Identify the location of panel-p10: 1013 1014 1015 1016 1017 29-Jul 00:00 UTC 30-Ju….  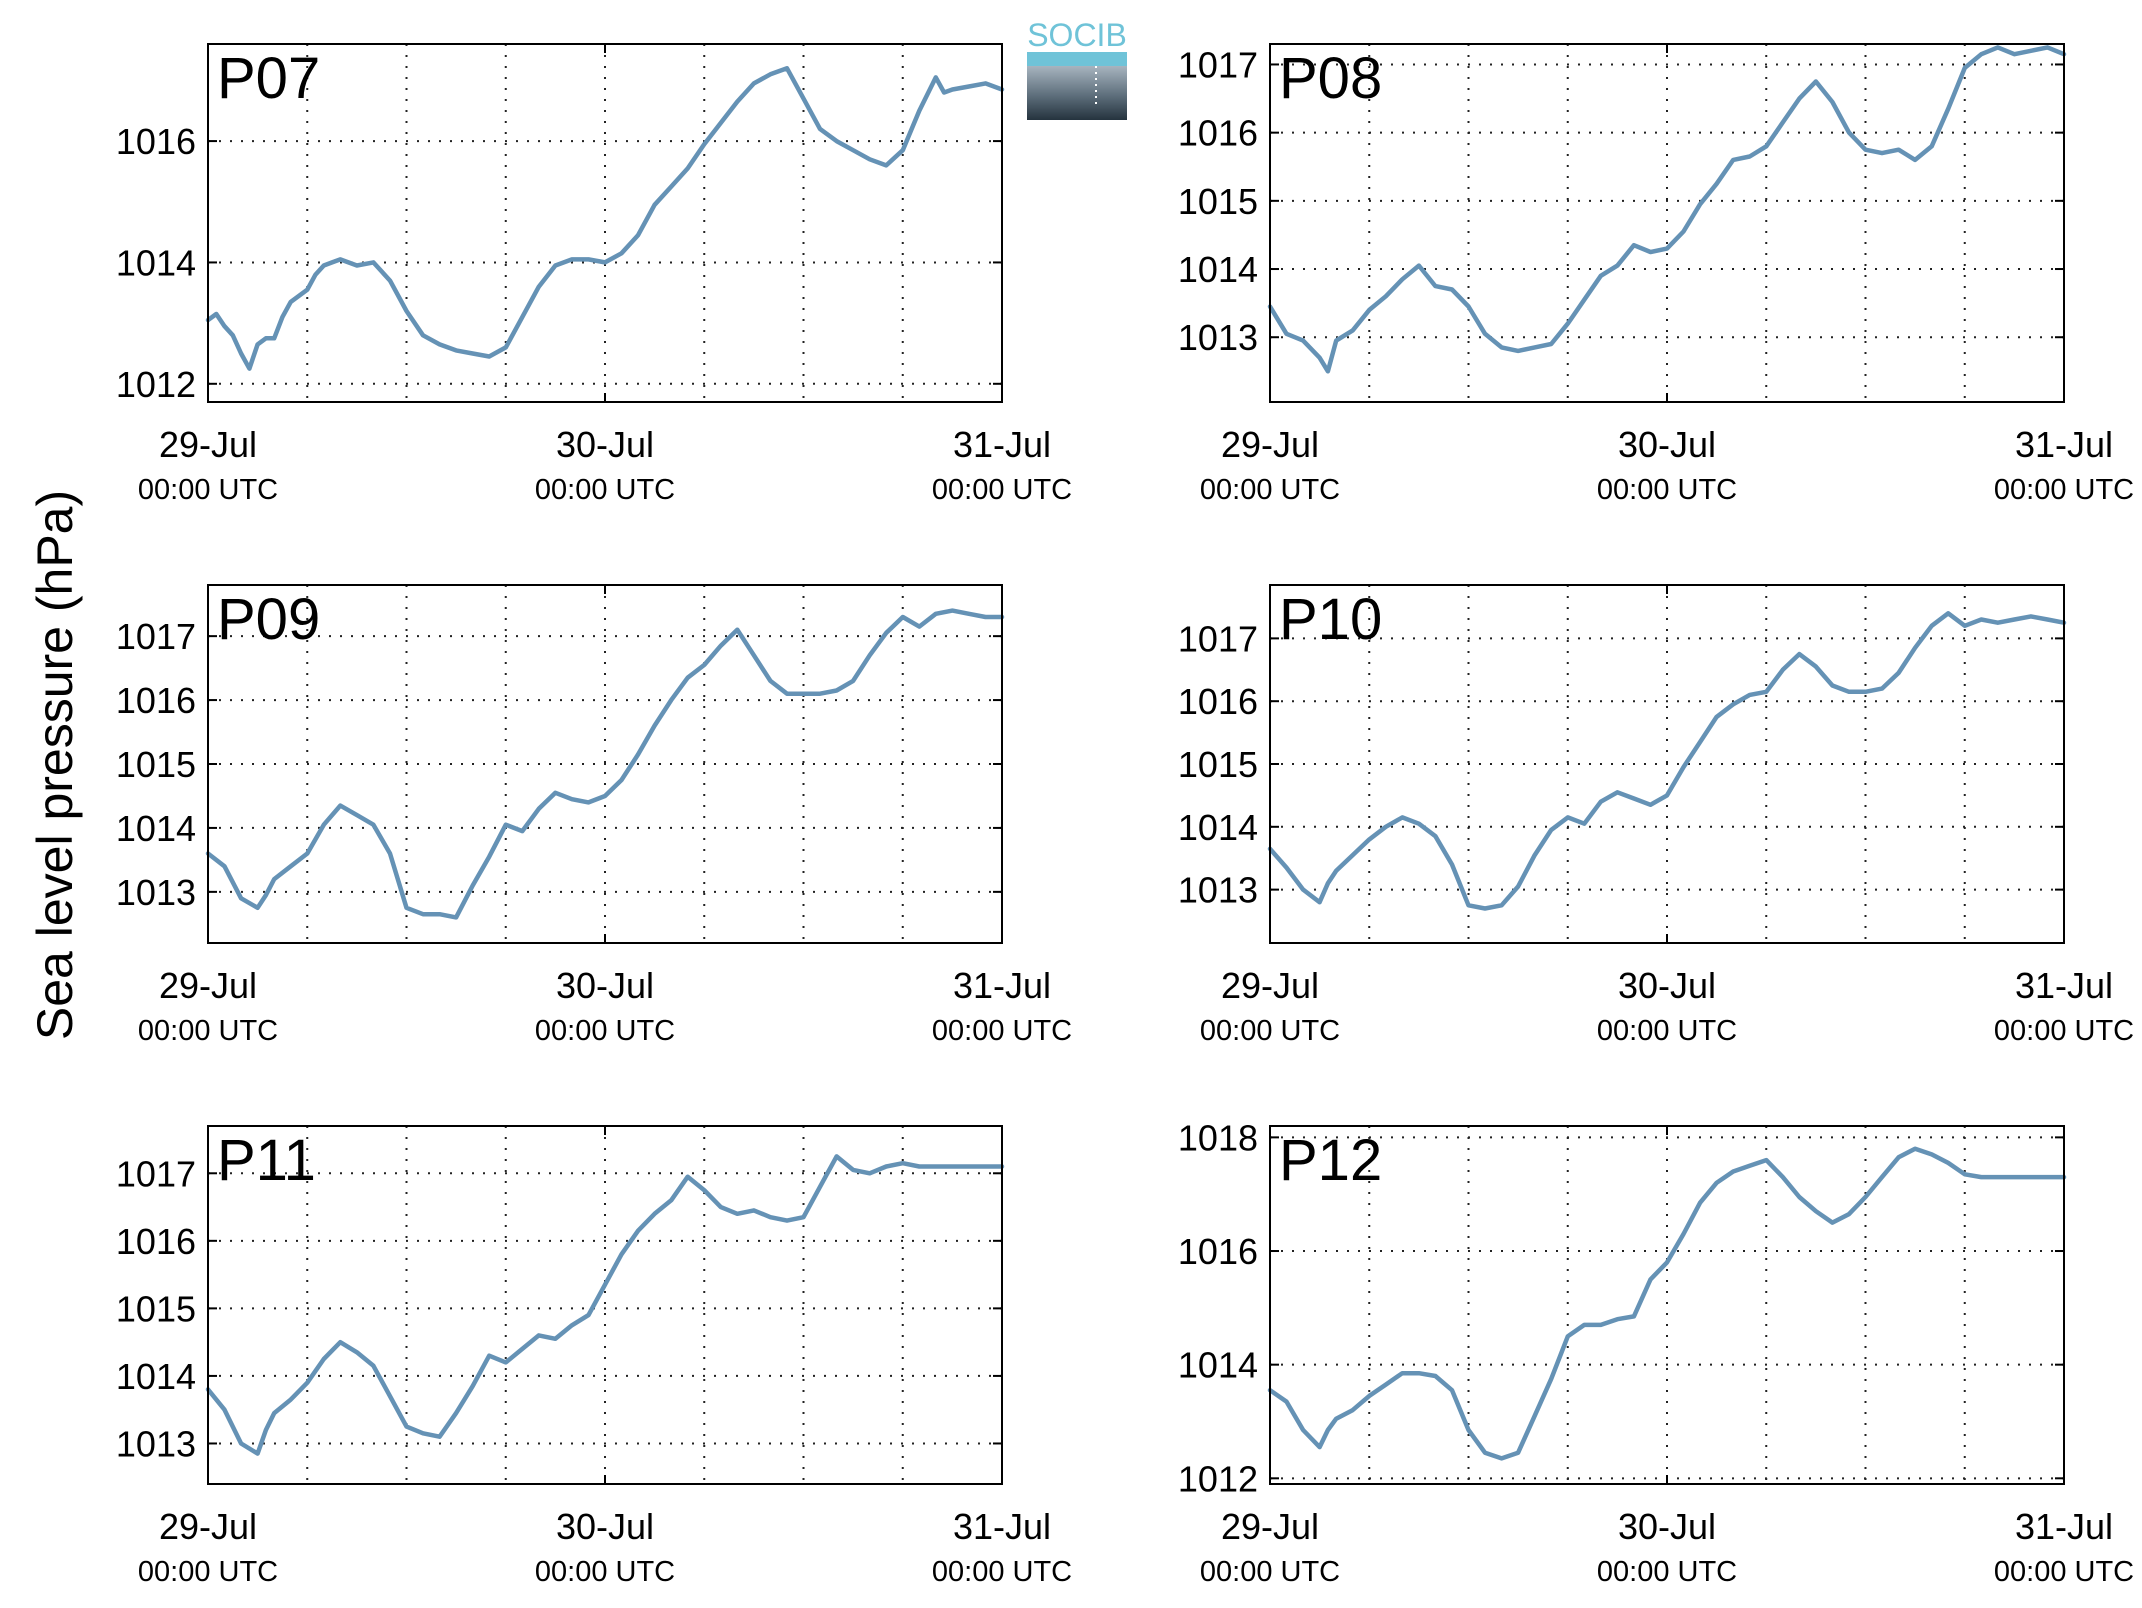
(1656, 815).